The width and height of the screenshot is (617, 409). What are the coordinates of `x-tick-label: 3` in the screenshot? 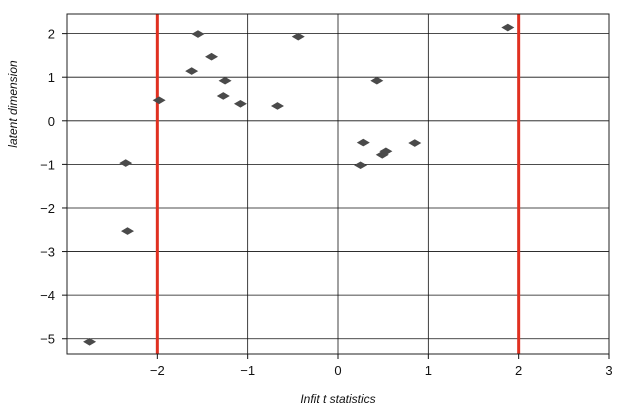 It's located at (608, 370).